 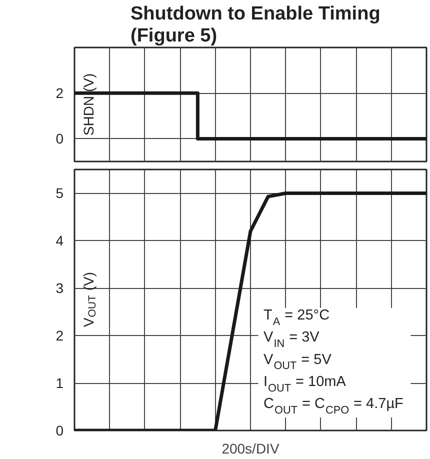 What do you see at coordinates (89, 300) in the screenshot?
I see `y-axis-title: VOUT (V)` at bounding box center [89, 300].